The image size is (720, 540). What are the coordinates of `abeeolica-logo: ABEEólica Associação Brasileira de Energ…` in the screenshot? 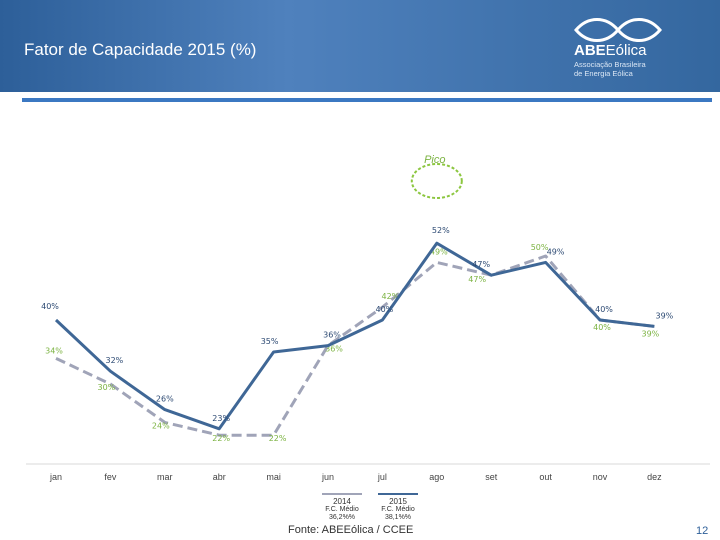 It's located at (631, 52).